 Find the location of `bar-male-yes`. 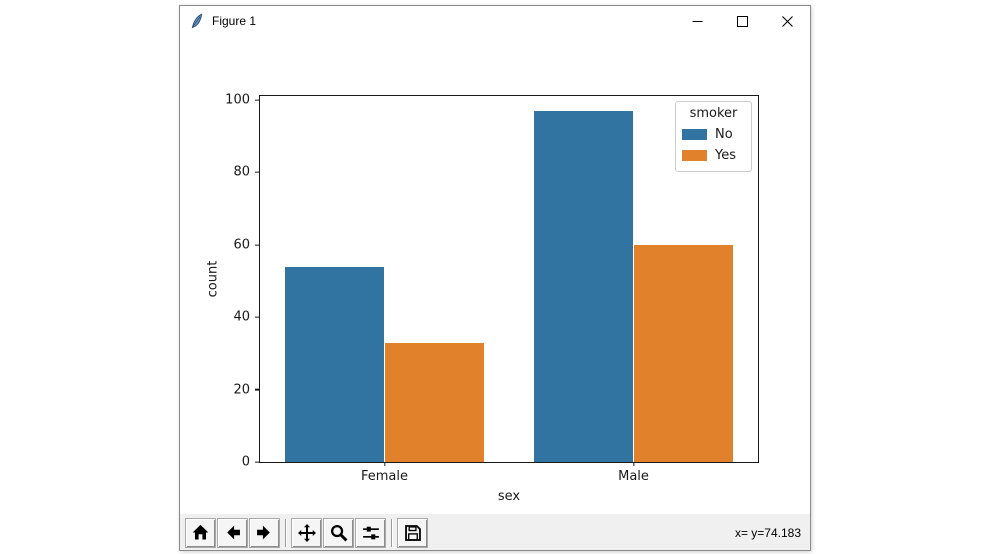

bar-male-yes is located at coordinates (683, 353).